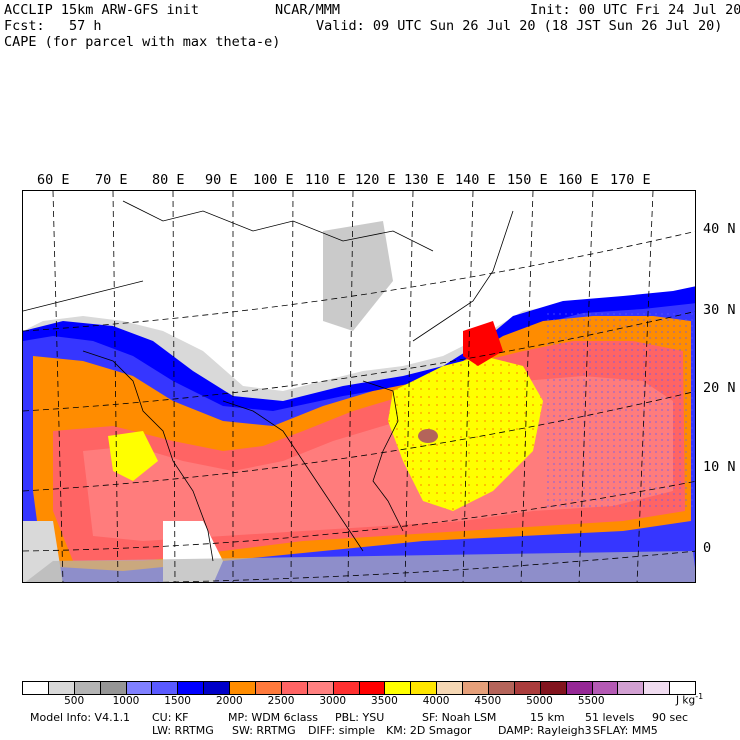  I want to click on longitude-label: 140 E, so click(475, 180).